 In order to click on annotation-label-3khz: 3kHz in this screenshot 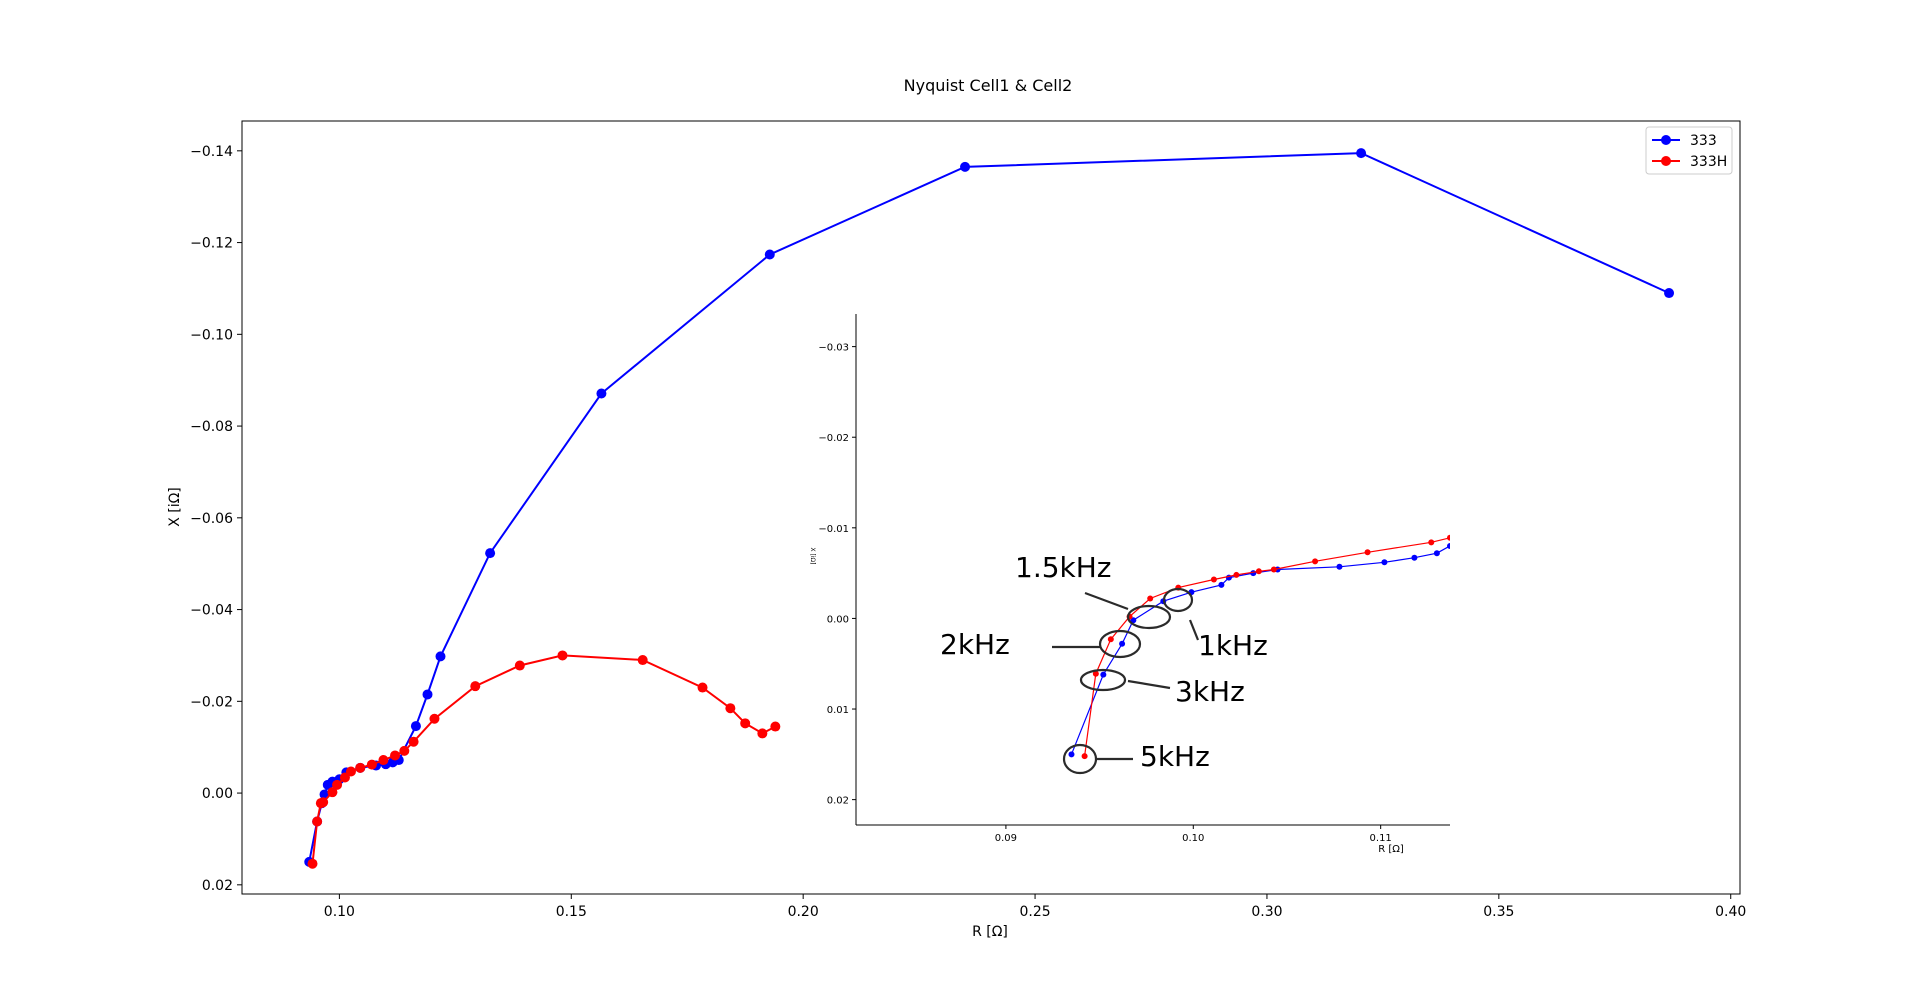, I will do `click(1210, 691)`.